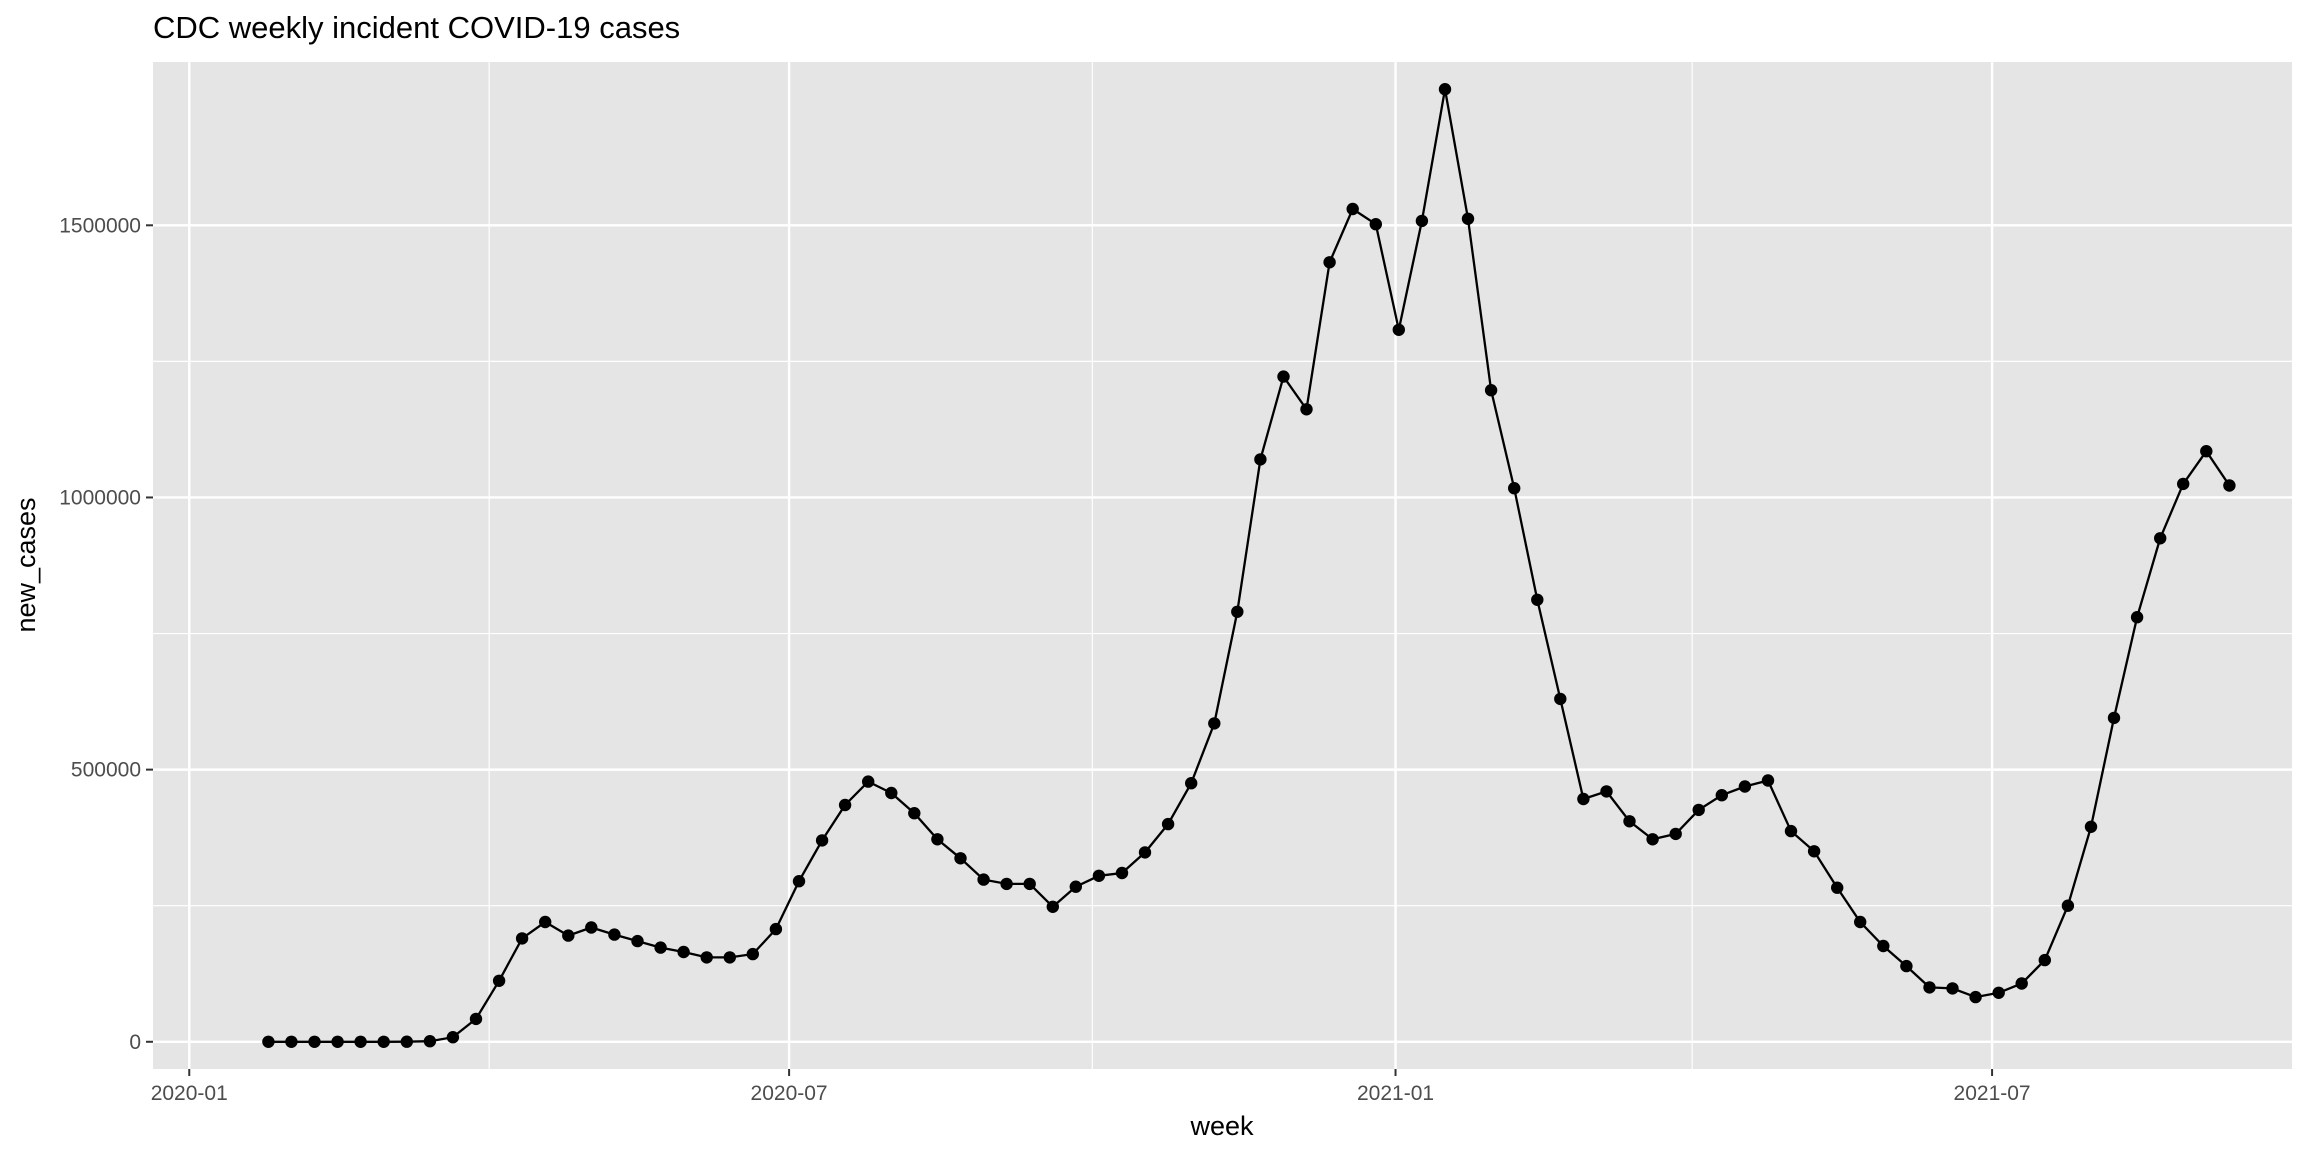  Describe the element at coordinates (189, 1093) in the screenshot. I see `x-tick-label: 2020-01` at that location.